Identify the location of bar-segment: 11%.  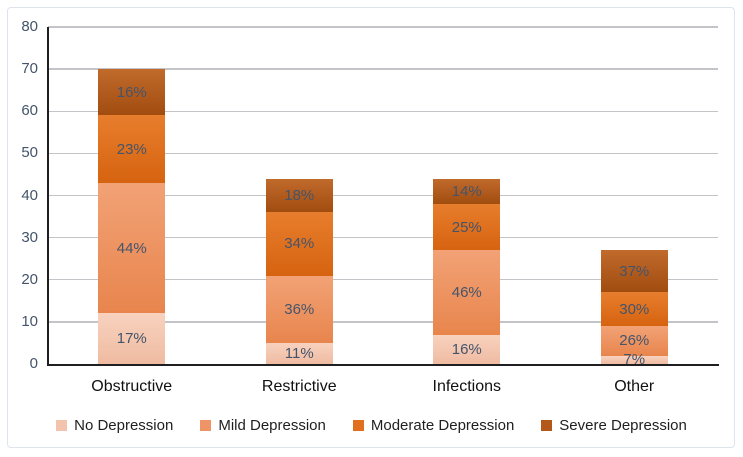
(299, 353).